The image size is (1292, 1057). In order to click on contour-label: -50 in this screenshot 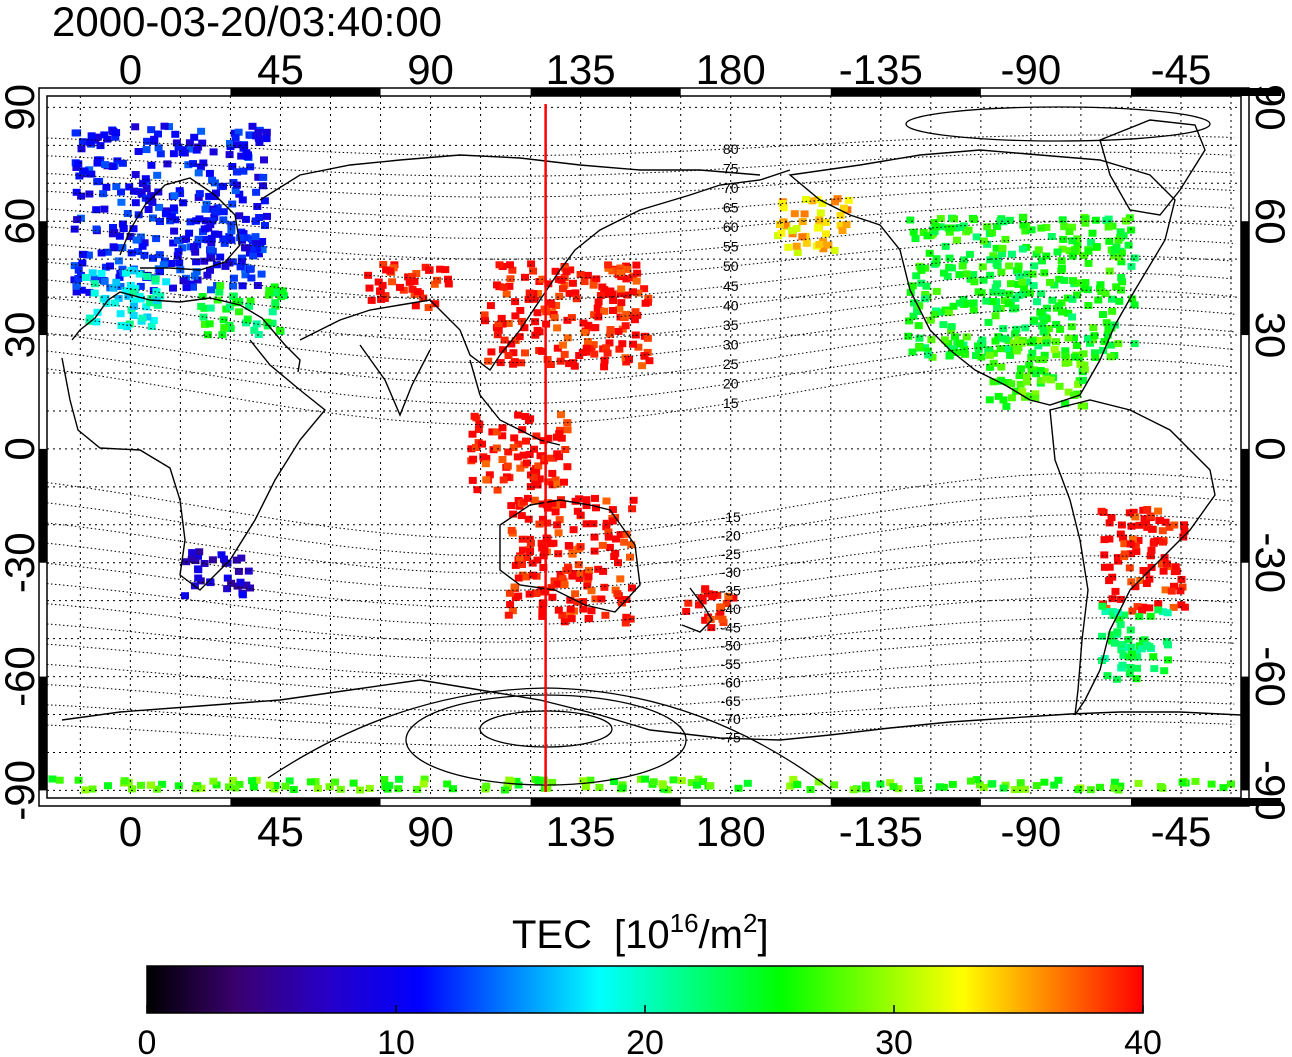, I will do `click(731, 646)`.